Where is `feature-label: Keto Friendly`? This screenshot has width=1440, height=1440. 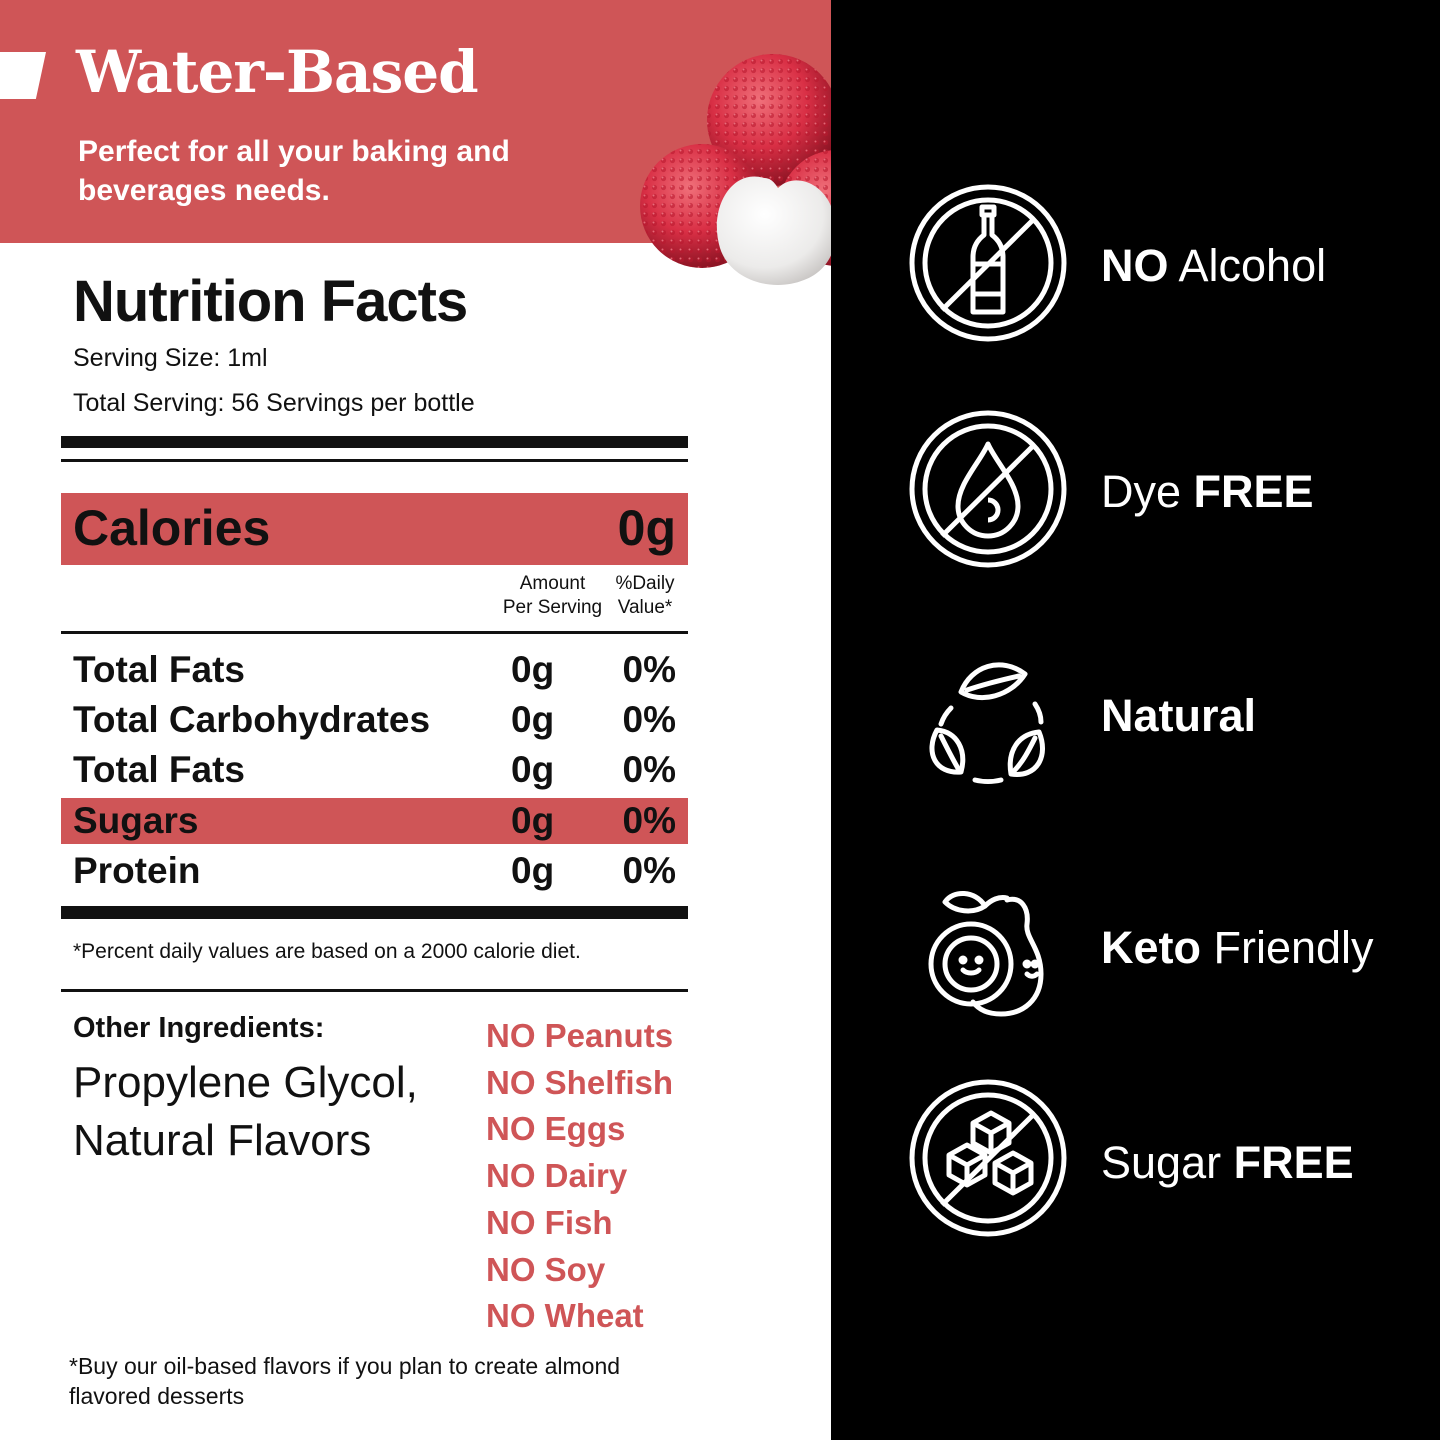 feature-label: Keto Friendly is located at coordinates (1237, 948).